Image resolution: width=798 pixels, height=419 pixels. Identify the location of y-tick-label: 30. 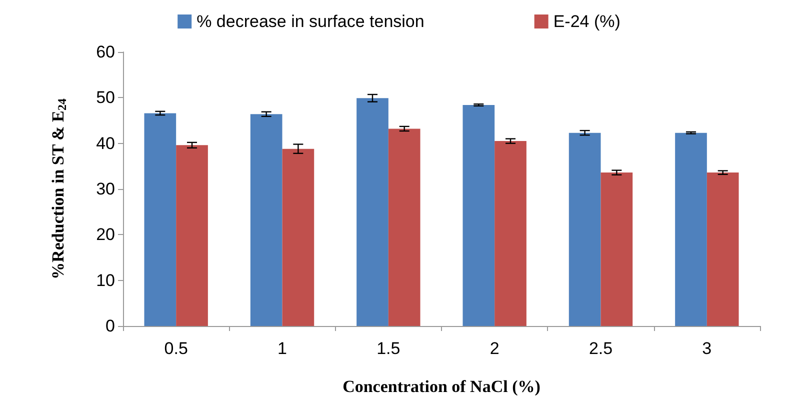
(105, 189).